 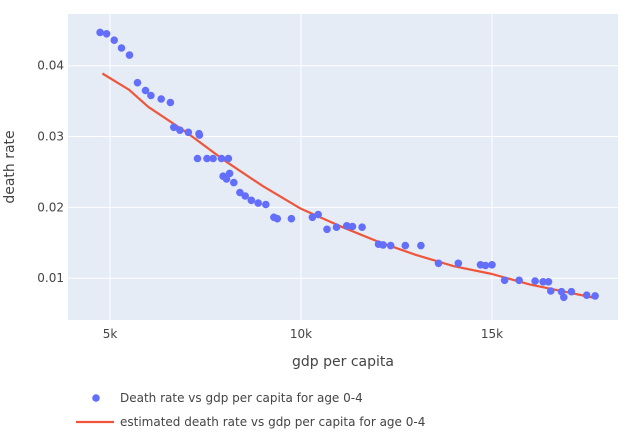 What do you see at coordinates (10, 166) in the screenshot?
I see `y-axis-title: death rate` at bounding box center [10, 166].